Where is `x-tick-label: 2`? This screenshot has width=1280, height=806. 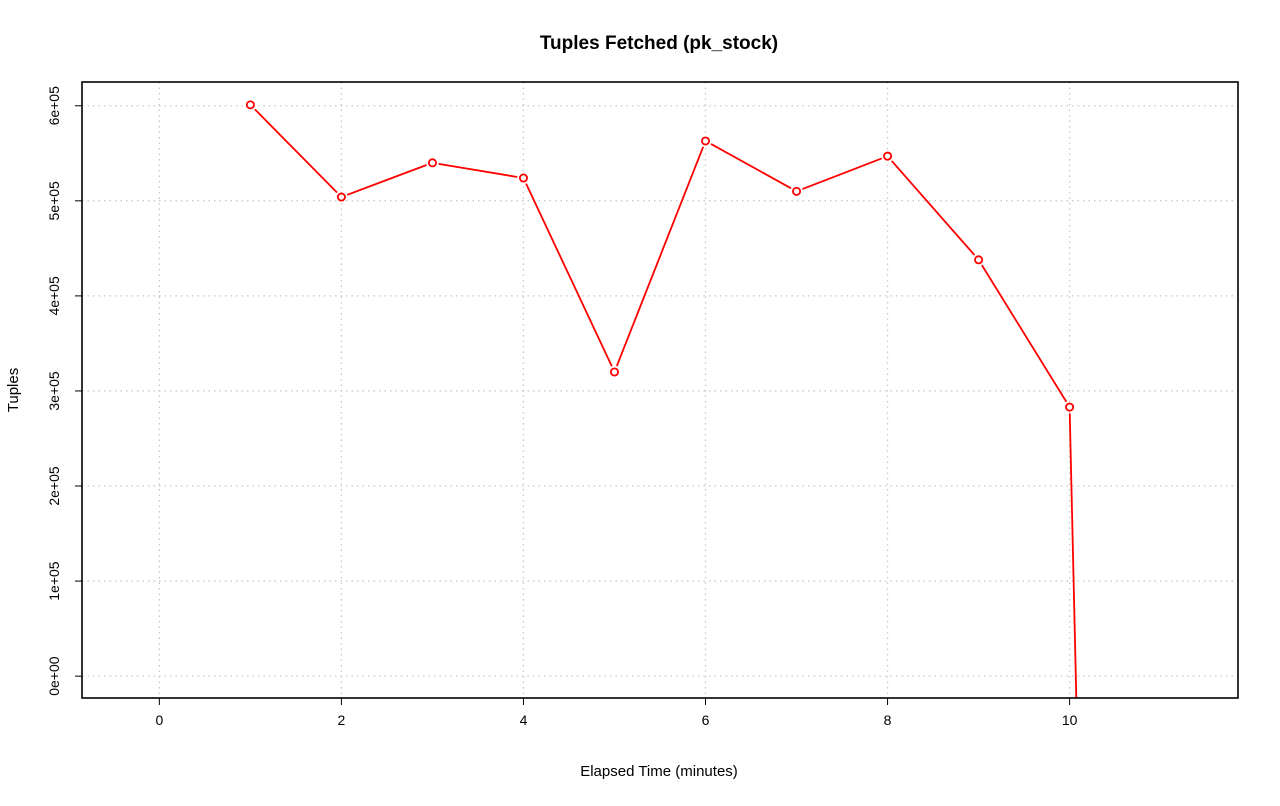 x-tick-label: 2 is located at coordinates (342, 720).